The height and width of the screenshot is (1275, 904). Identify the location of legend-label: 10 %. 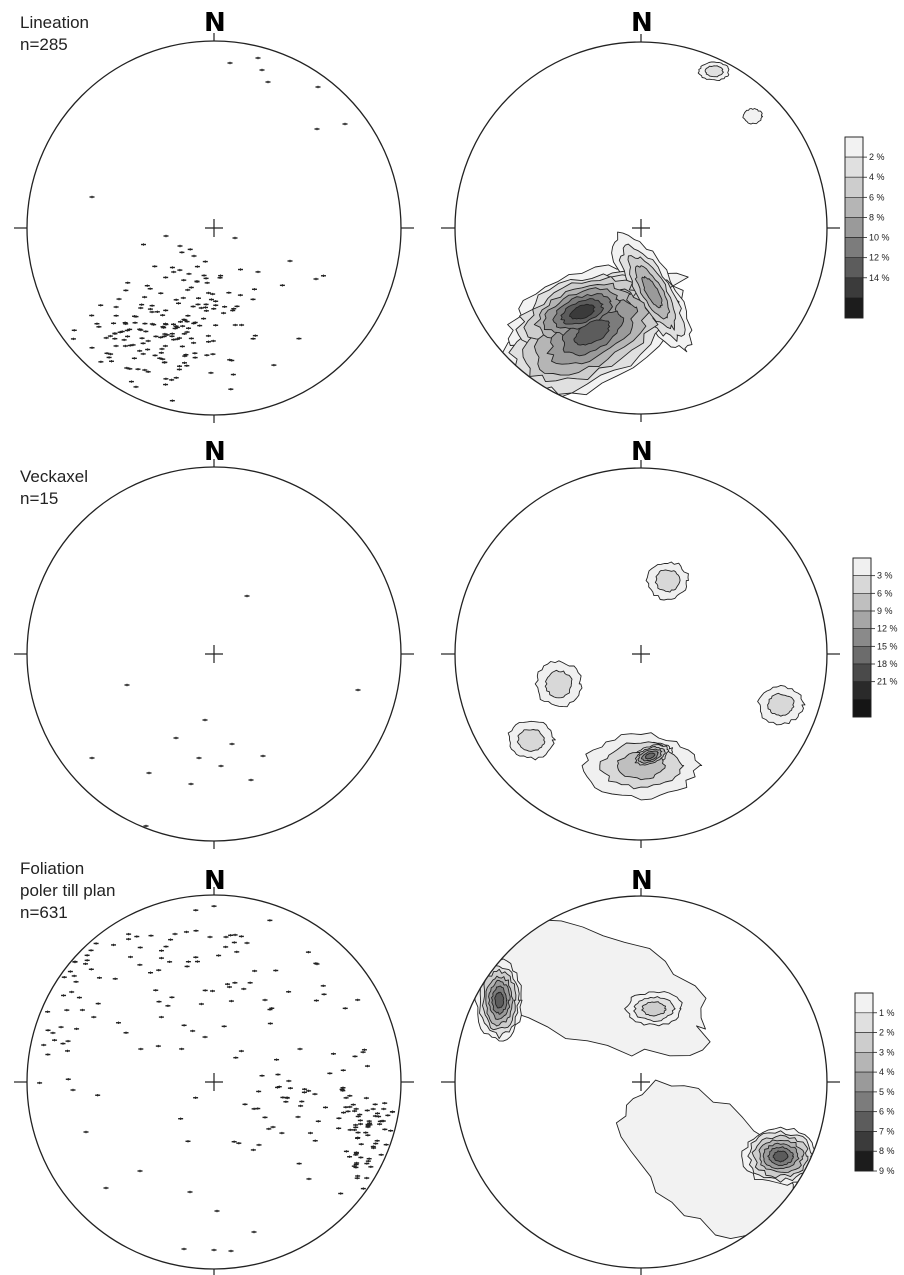
(879, 238).